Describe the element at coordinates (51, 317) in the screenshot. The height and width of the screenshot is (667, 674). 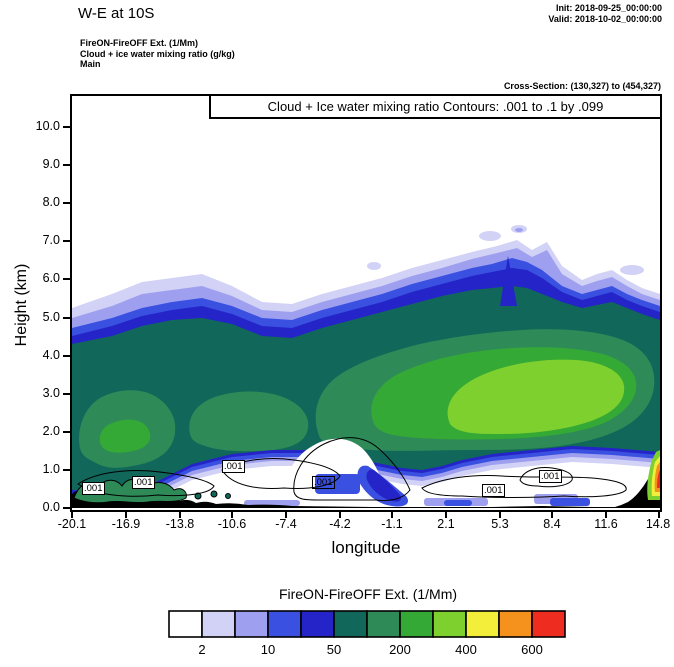
I see `y-tick-label: 5.0` at that location.